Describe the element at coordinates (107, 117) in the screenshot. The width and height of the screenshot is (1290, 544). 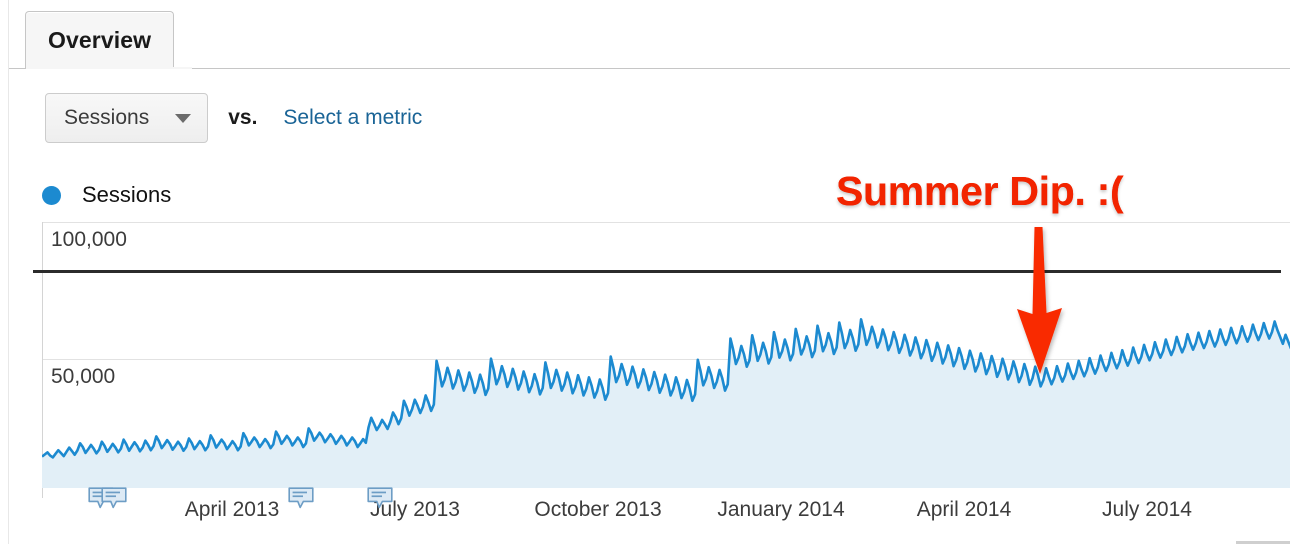
I see `metric-dropdown-value: Sessions` at that location.